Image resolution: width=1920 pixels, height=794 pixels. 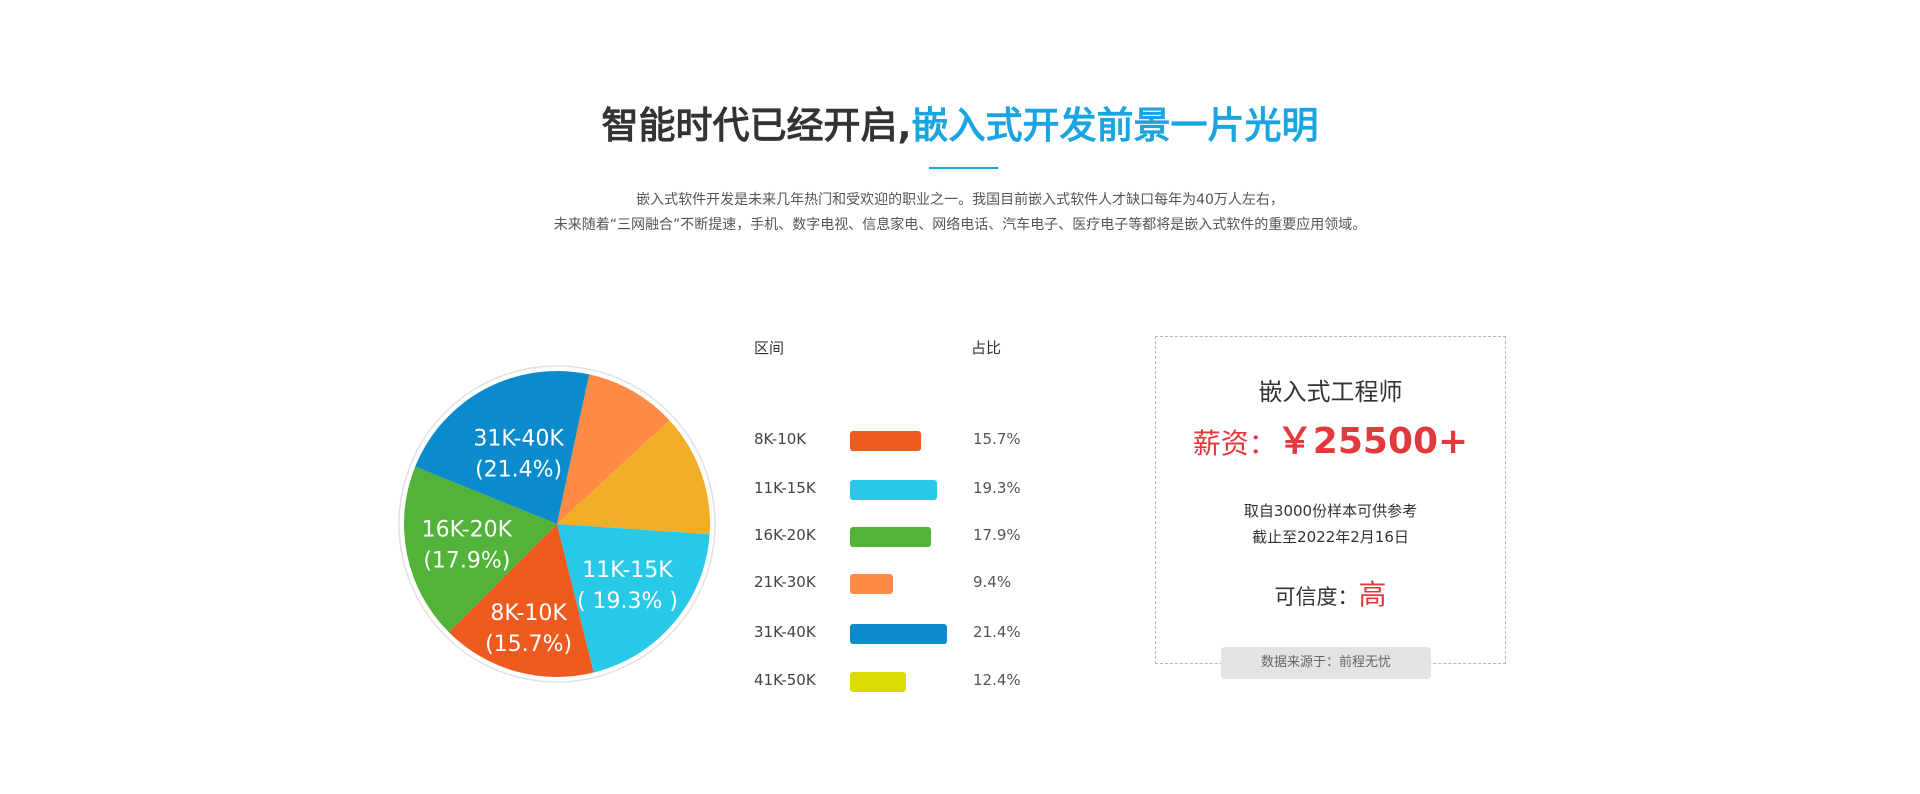 What do you see at coordinates (997, 488) in the screenshot?
I see `legend-percentage: 19.3%` at bounding box center [997, 488].